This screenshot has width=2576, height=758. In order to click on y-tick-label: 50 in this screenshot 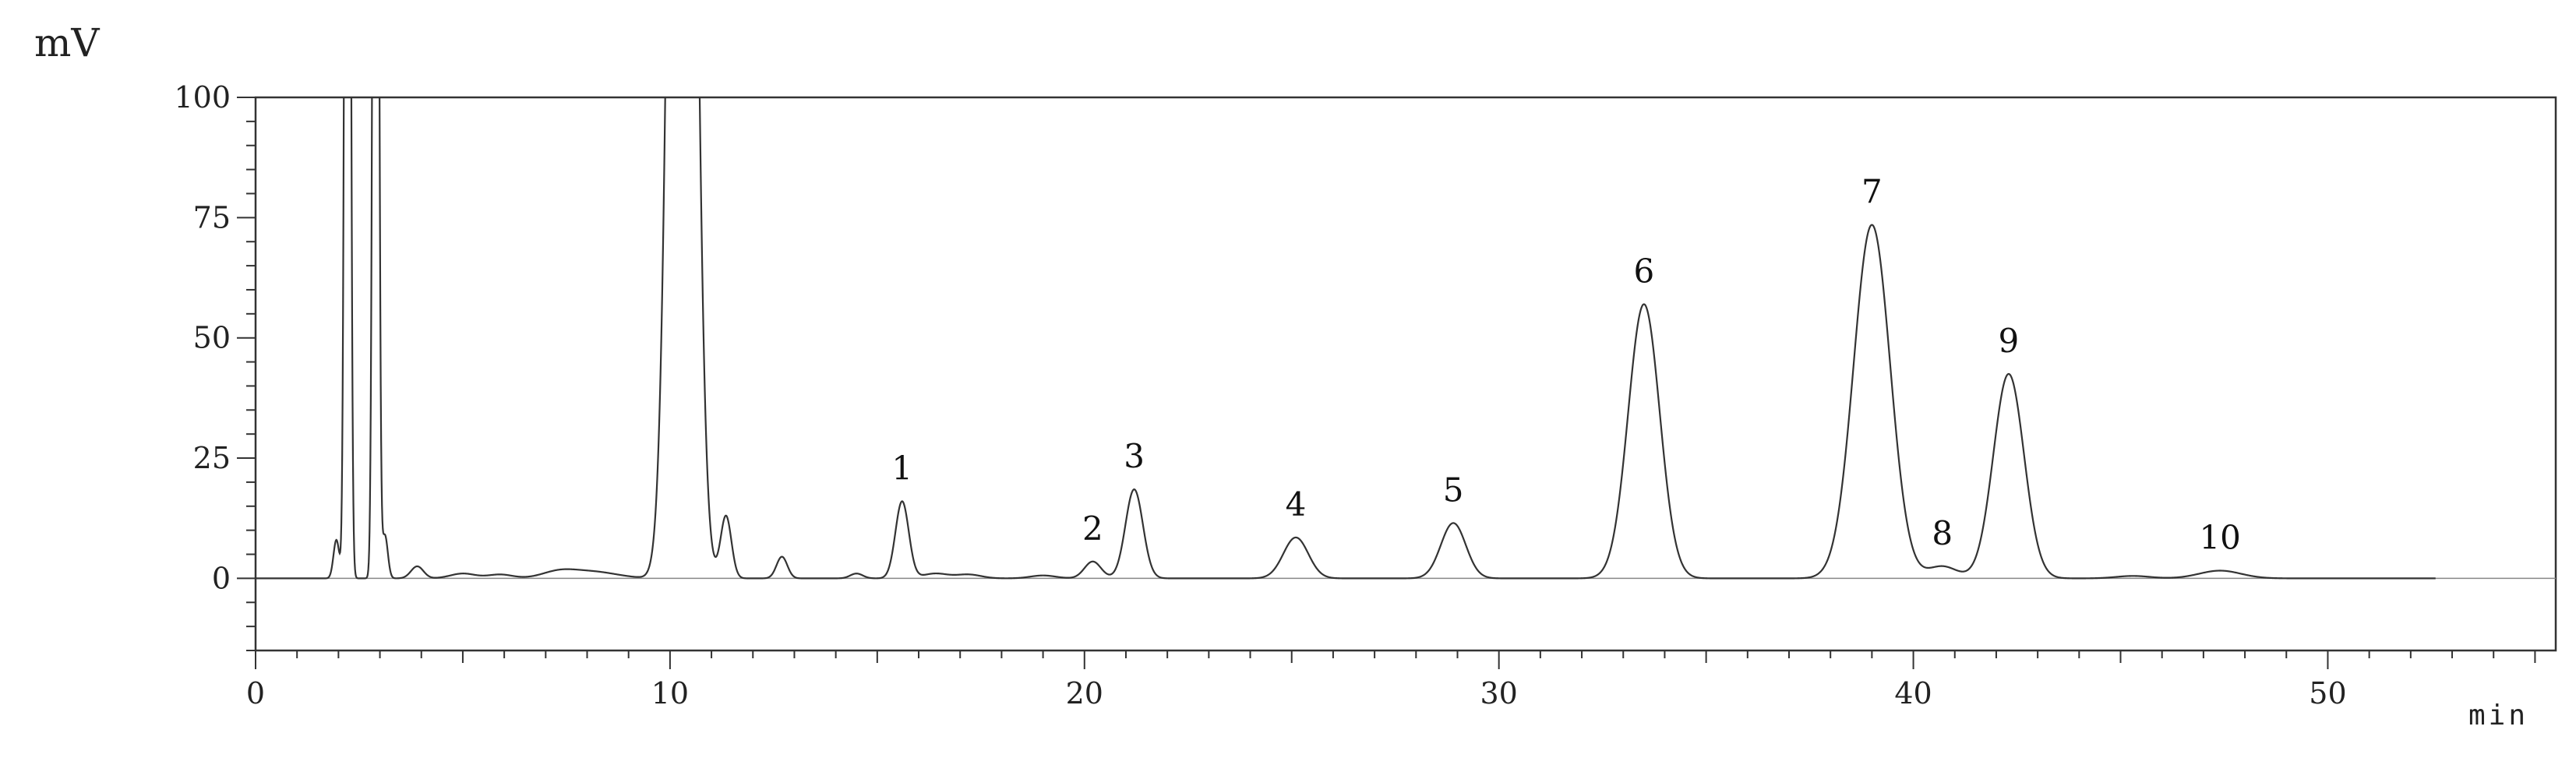, I will do `click(212, 338)`.